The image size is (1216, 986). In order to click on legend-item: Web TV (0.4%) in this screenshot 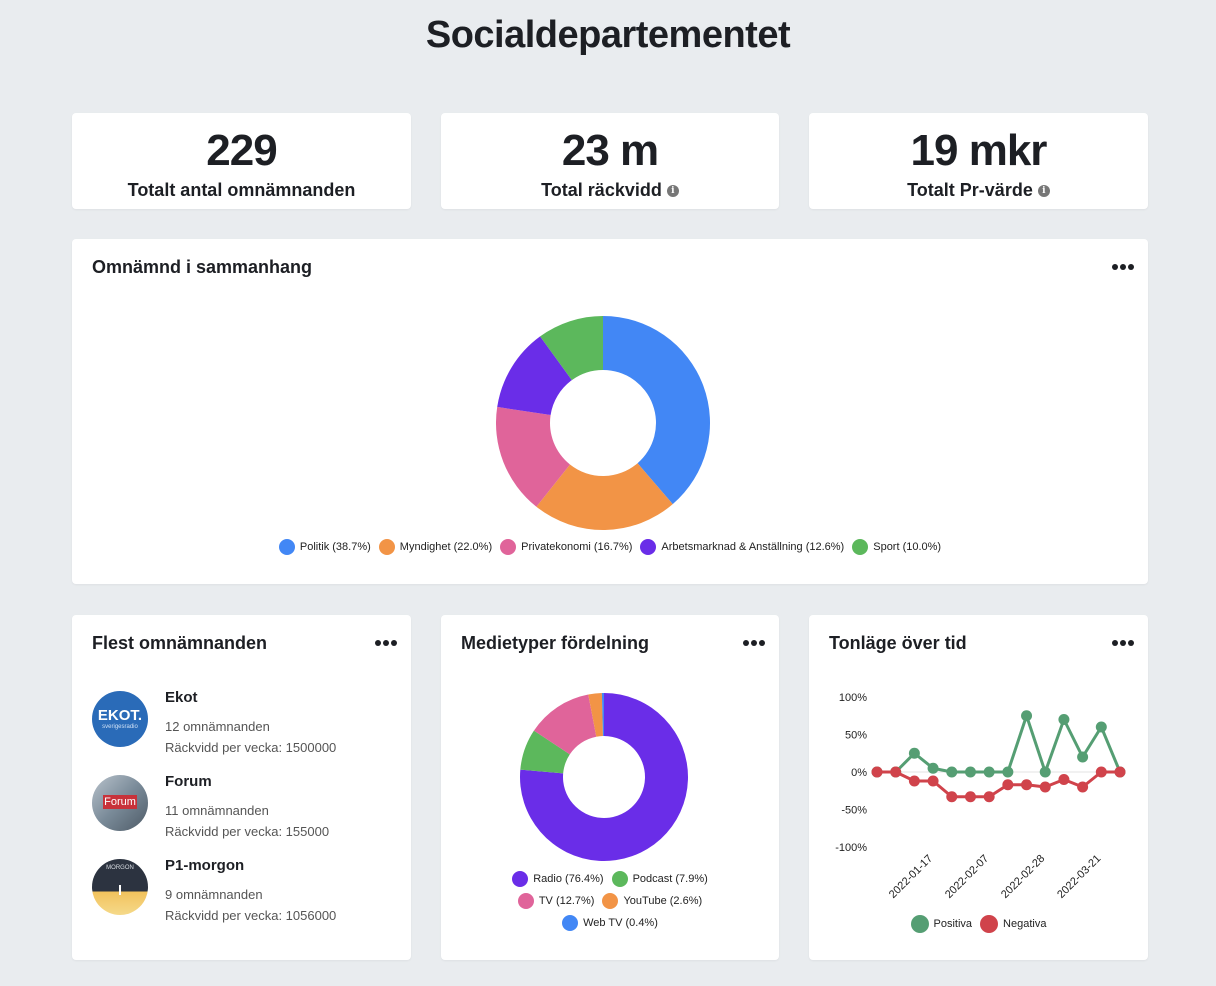, I will do `click(610, 923)`.